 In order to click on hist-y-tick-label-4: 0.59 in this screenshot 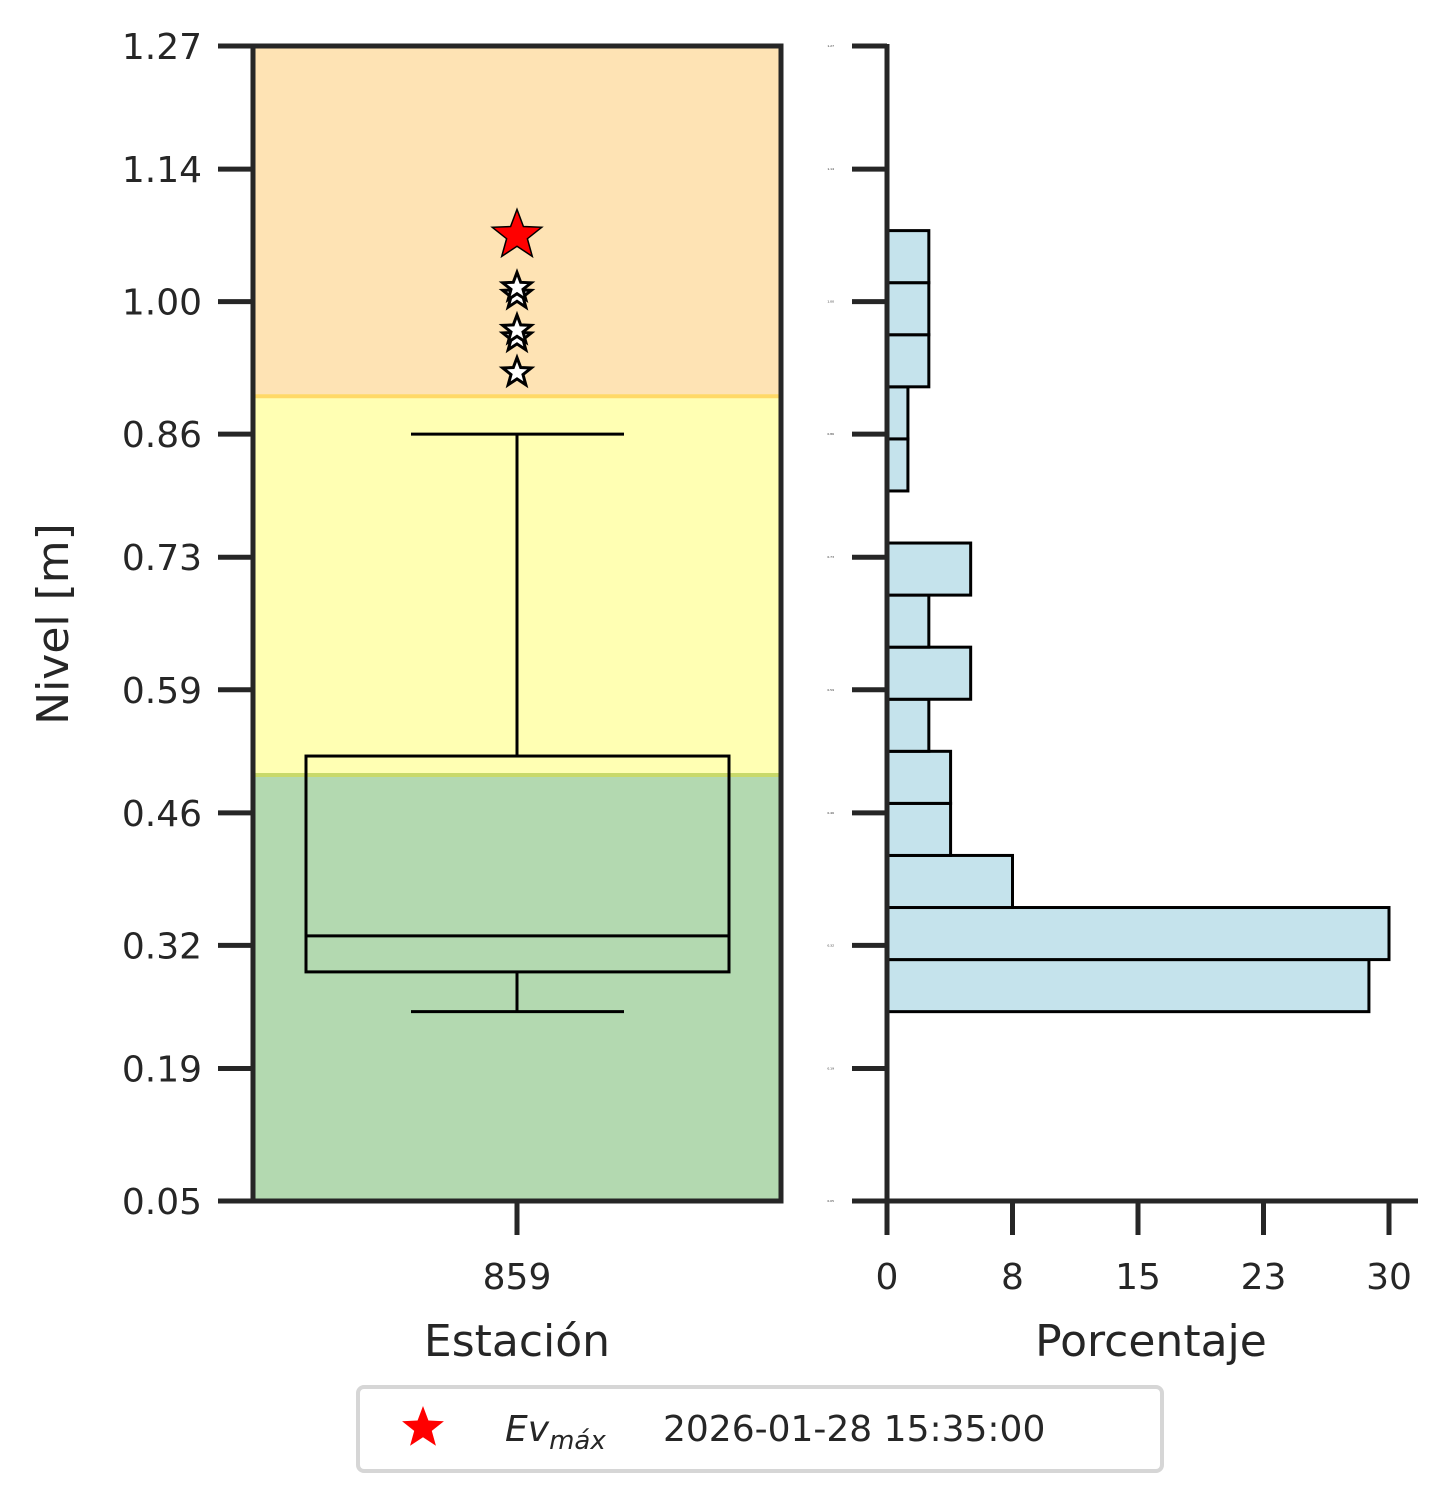, I will do `click(830, 690)`.